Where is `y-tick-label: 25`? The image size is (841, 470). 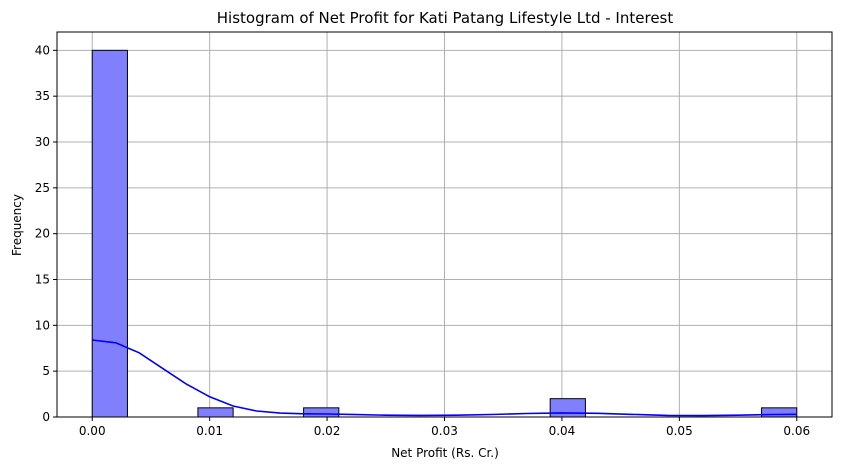
y-tick-label: 25 is located at coordinates (42, 188).